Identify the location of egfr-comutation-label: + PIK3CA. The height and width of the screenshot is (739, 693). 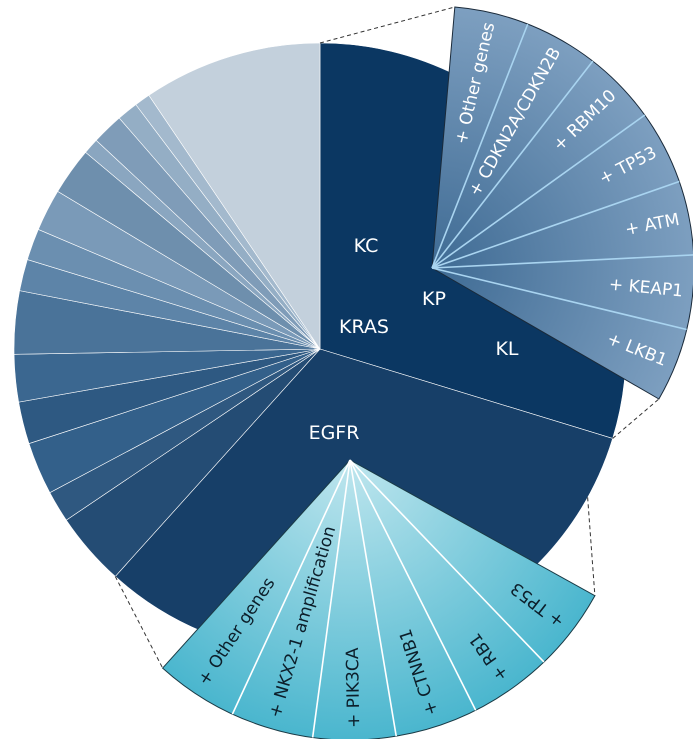
(353, 687).